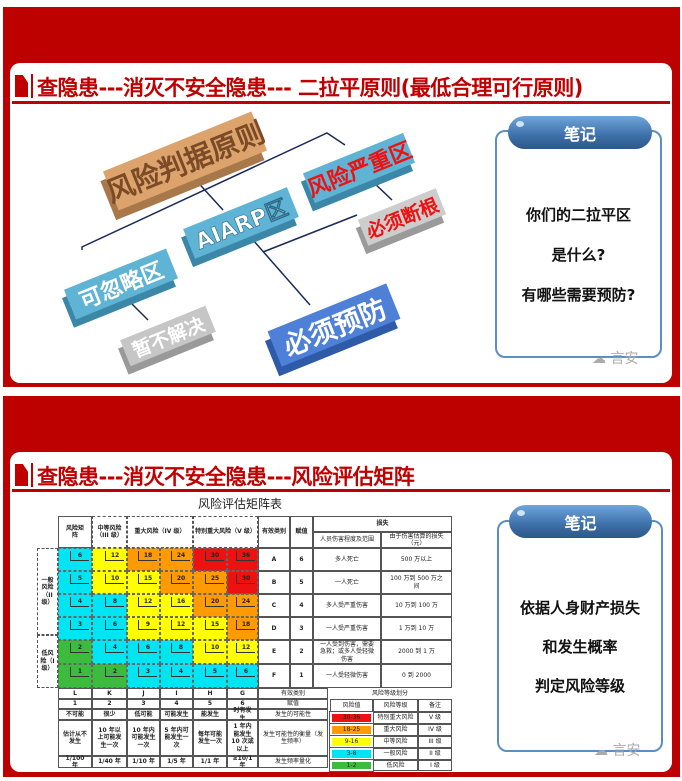 Image resolution: width=682 pixels, height=781 pixels. What do you see at coordinates (239, 504) in the screenshot?
I see `matrix-title: 风险评估矩阵表` at bounding box center [239, 504].